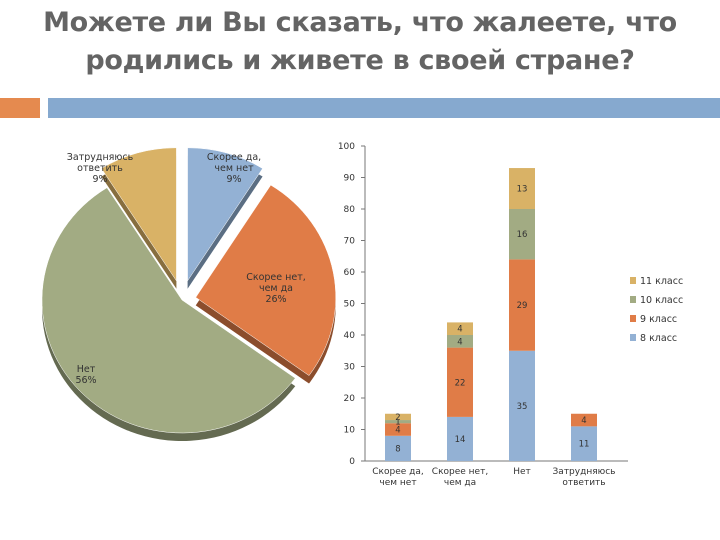  What do you see at coordinates (460, 483) in the screenshot?
I see `x-tick-label: чем да` at bounding box center [460, 483].